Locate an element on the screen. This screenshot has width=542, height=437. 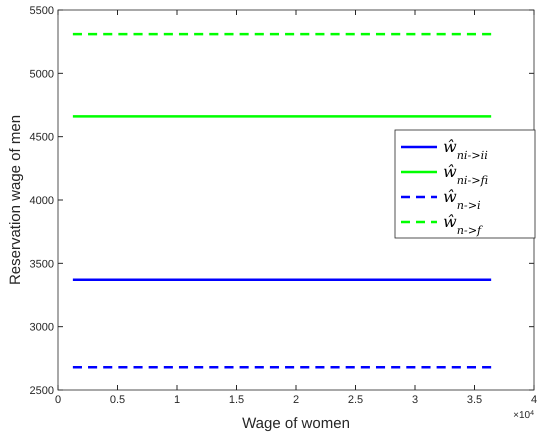
legend-label: ŵ$_{n->f}$ is located at coordinates (463, 224).